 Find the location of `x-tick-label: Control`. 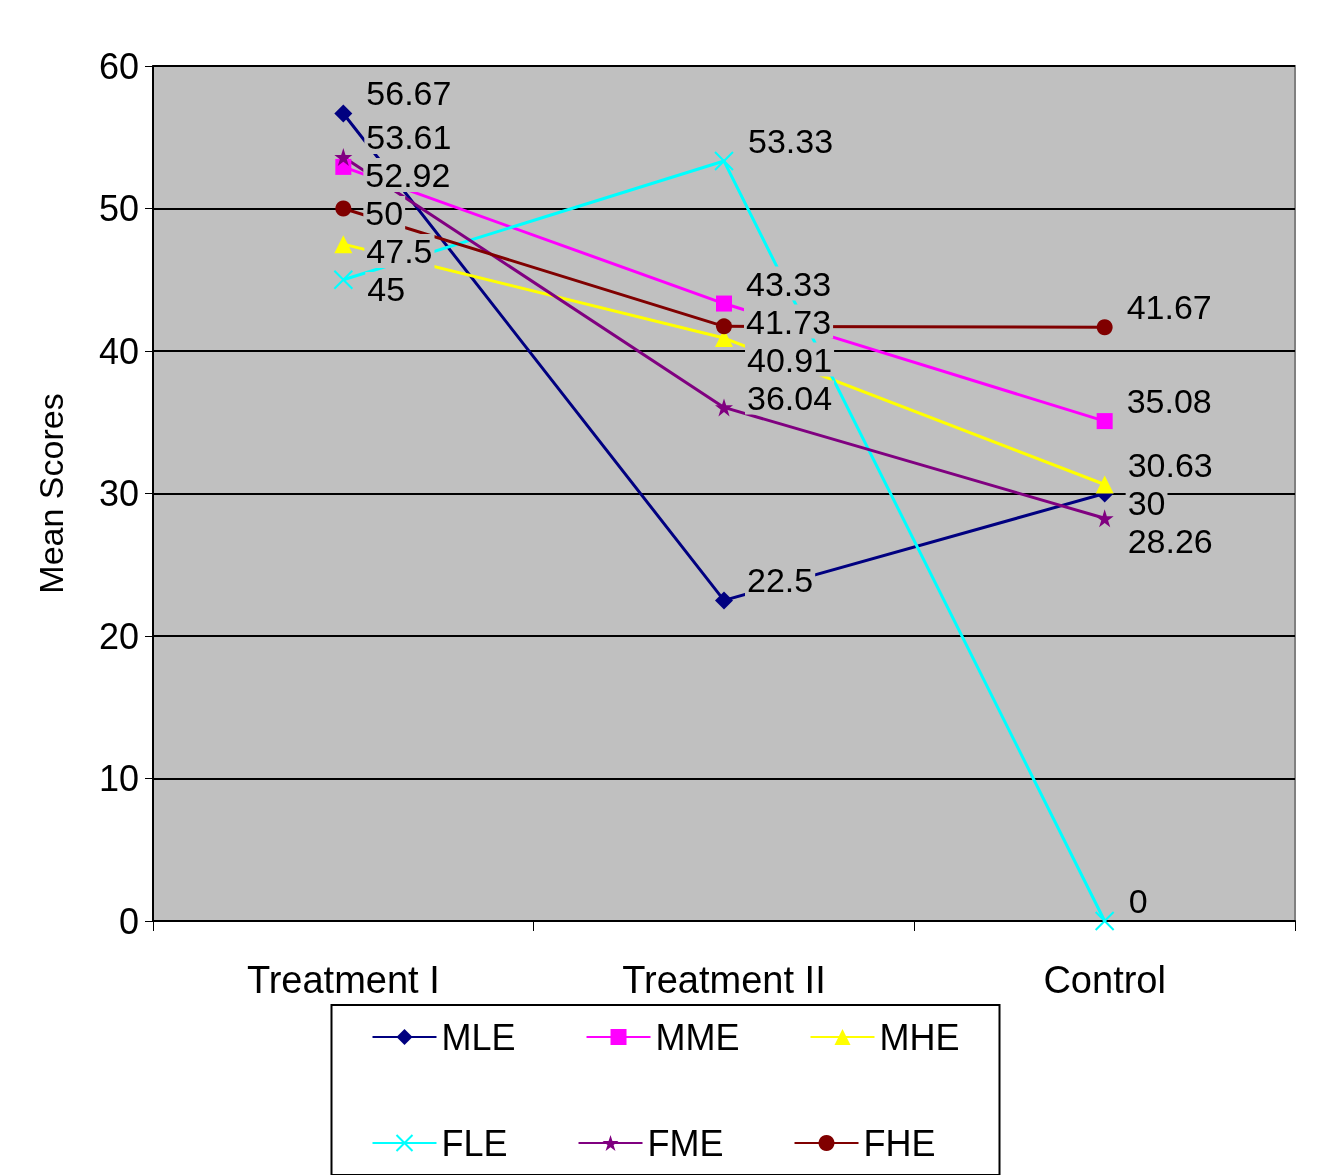

x-tick-label: Control is located at coordinates (1104, 980).